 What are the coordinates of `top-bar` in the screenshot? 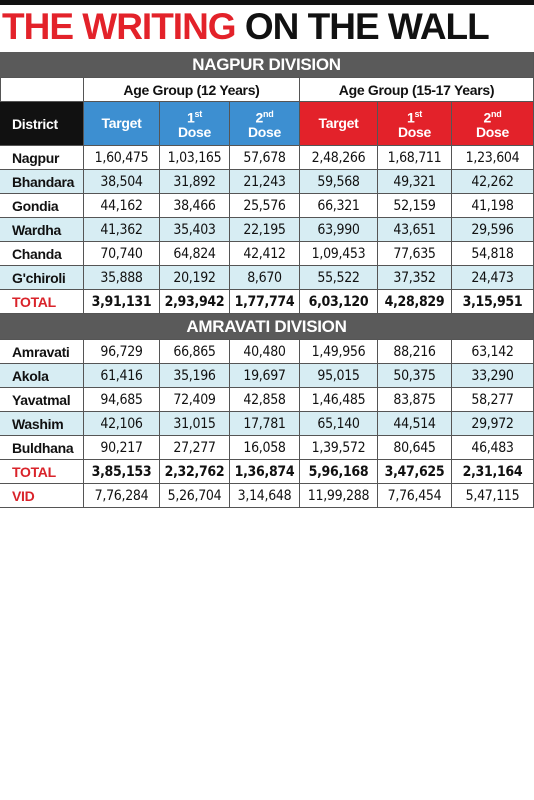 It's located at (267, 2).